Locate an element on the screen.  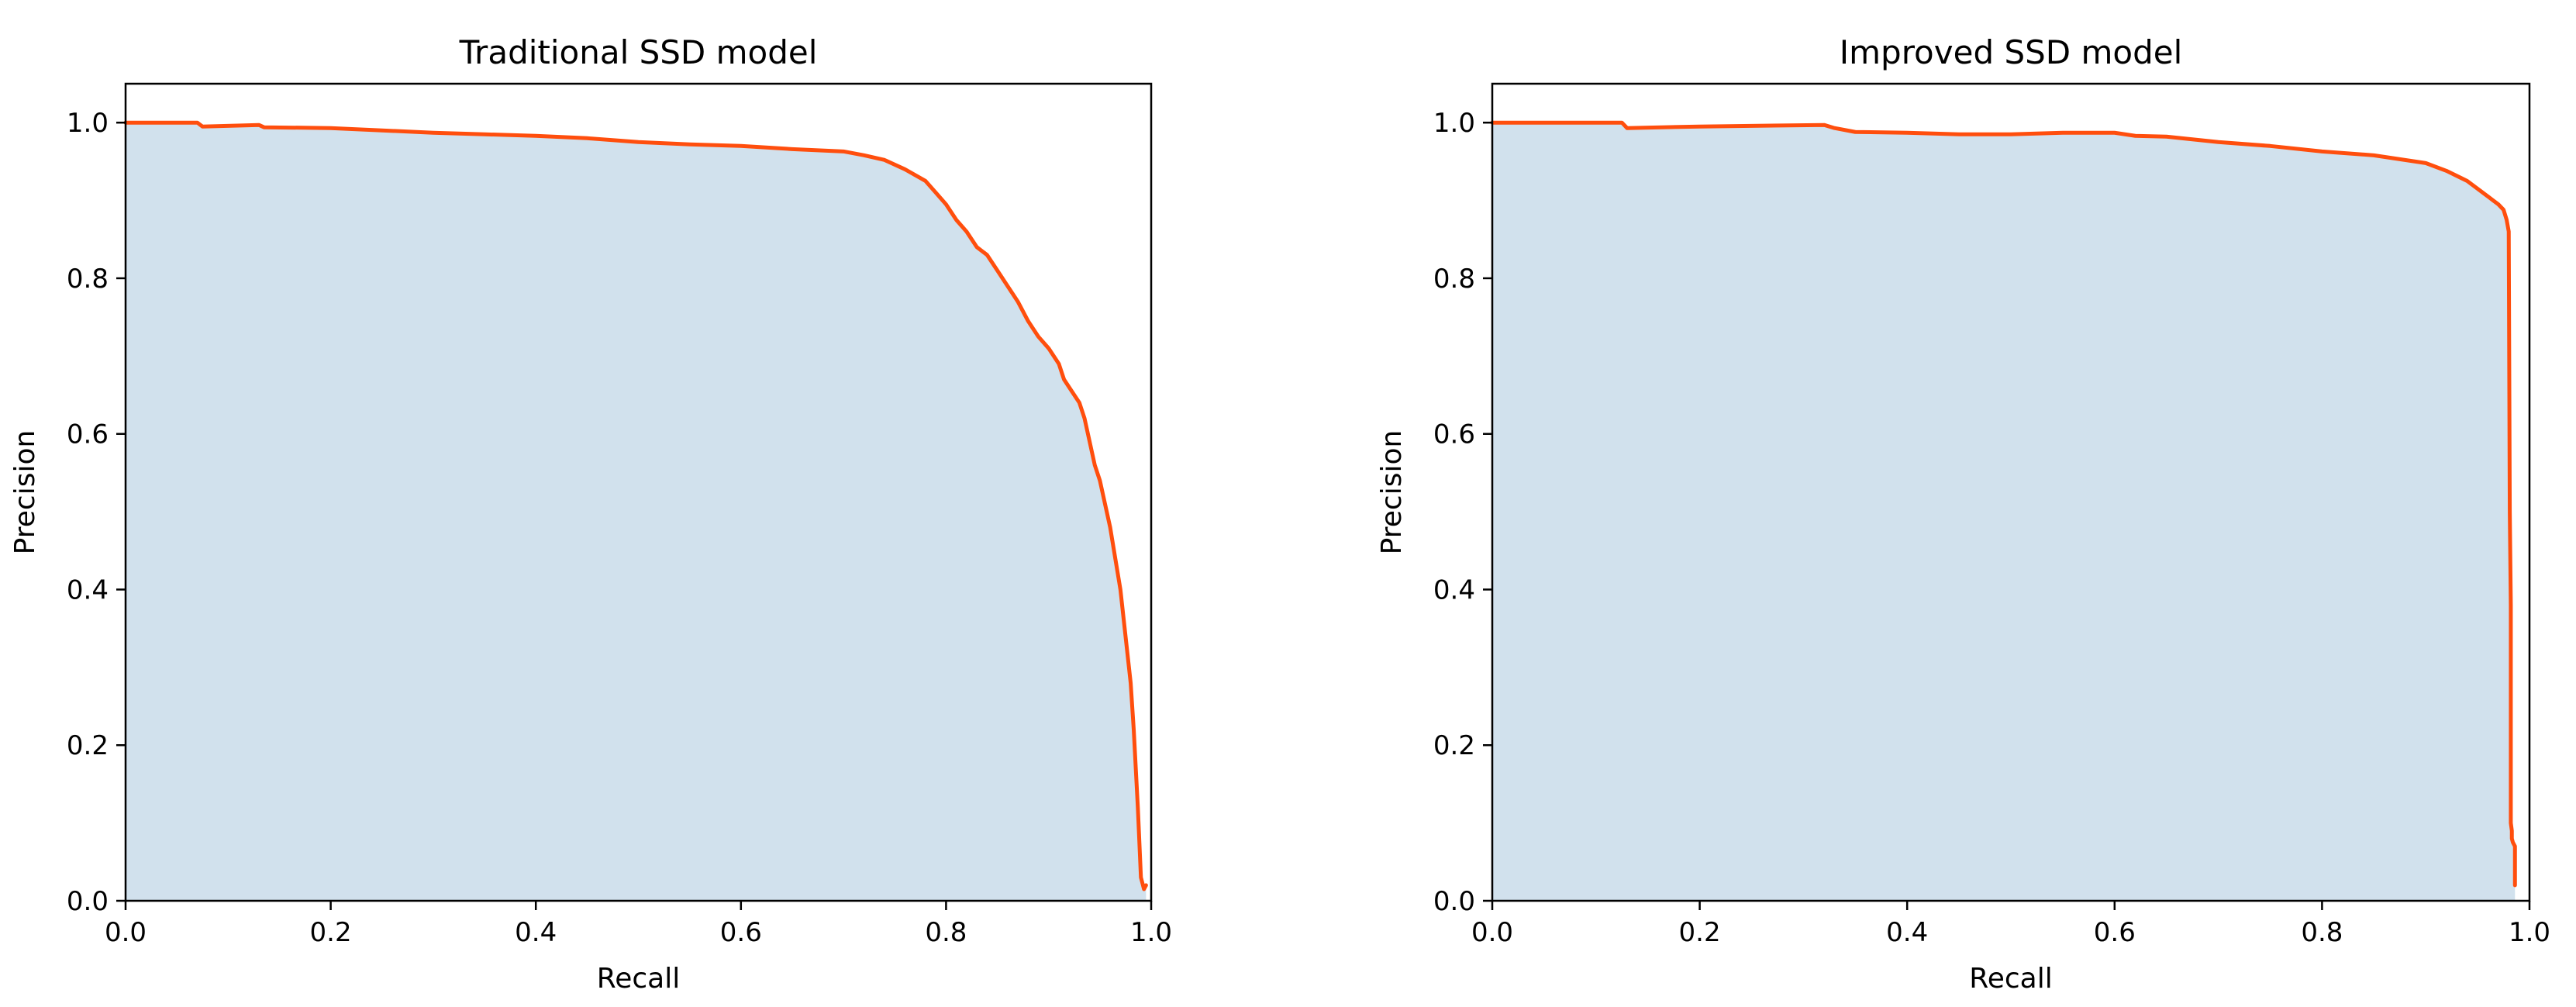
chart-title: Traditional SSD model is located at coordinates (638, 52).